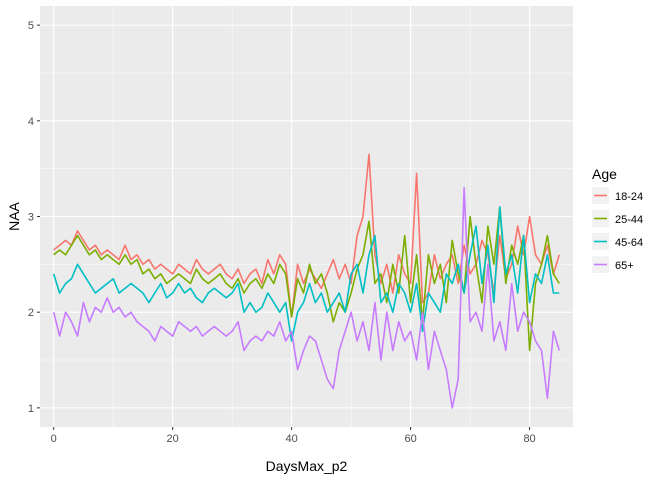 This screenshot has height=485, width=672. Describe the element at coordinates (14, 215) in the screenshot. I see `y-axis-title: NAA` at that location.